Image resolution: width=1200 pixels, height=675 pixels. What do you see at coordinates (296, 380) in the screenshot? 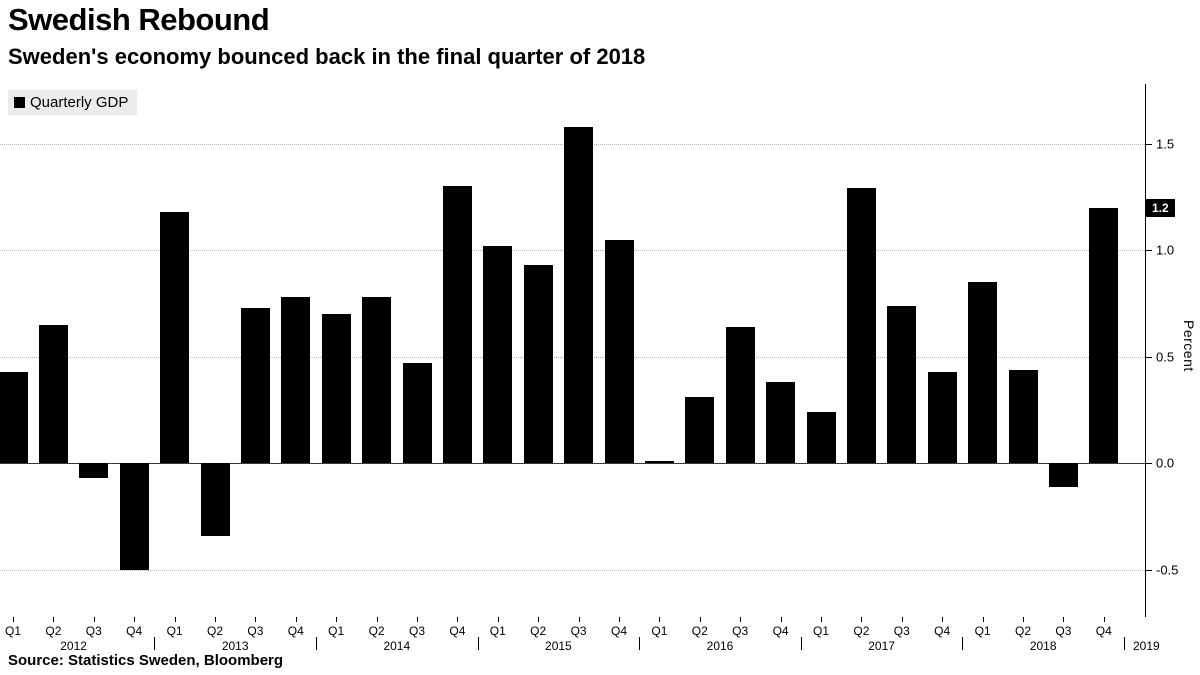
I see `bar-q4-2013` at bounding box center [296, 380].